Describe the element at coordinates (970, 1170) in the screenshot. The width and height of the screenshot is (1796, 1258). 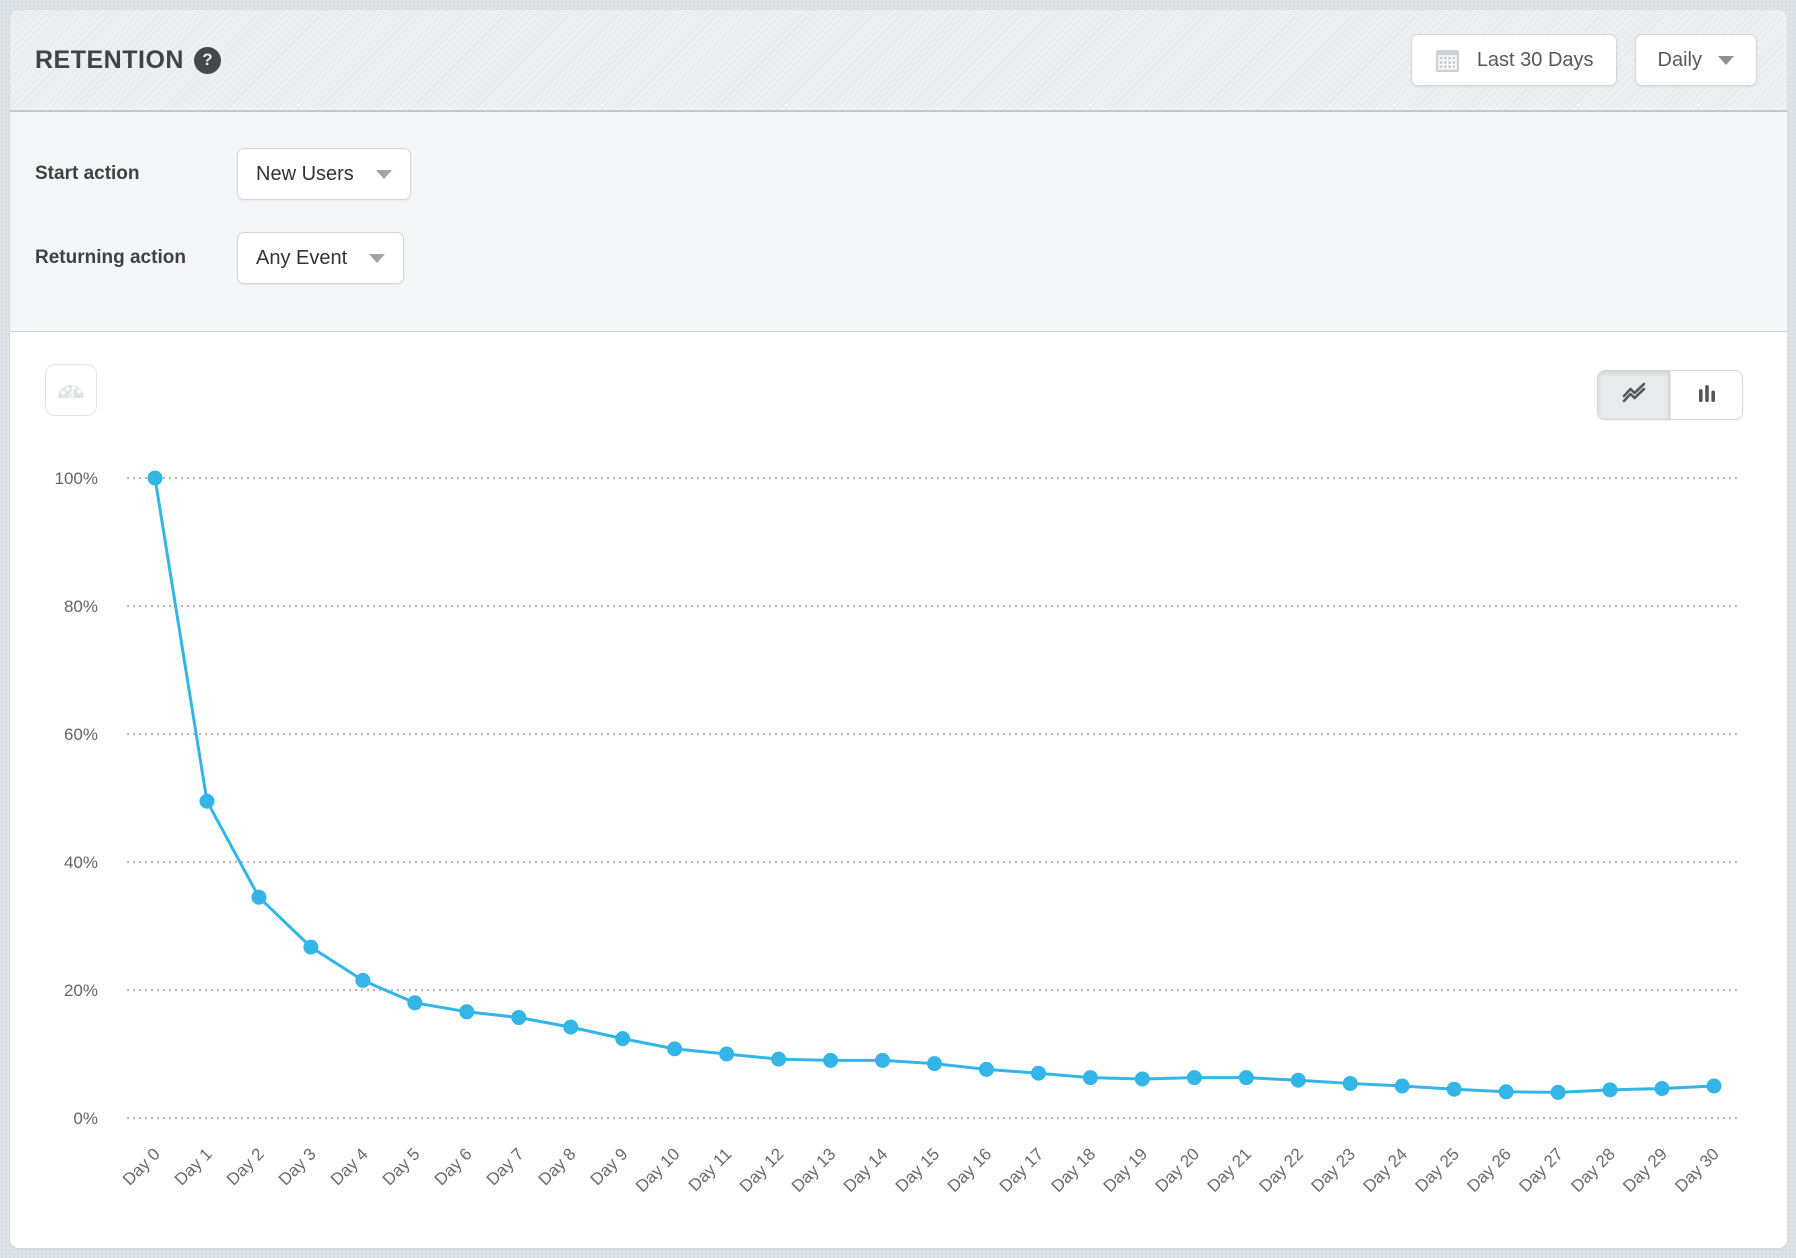
I see `svg-text: Day 16` at that location.